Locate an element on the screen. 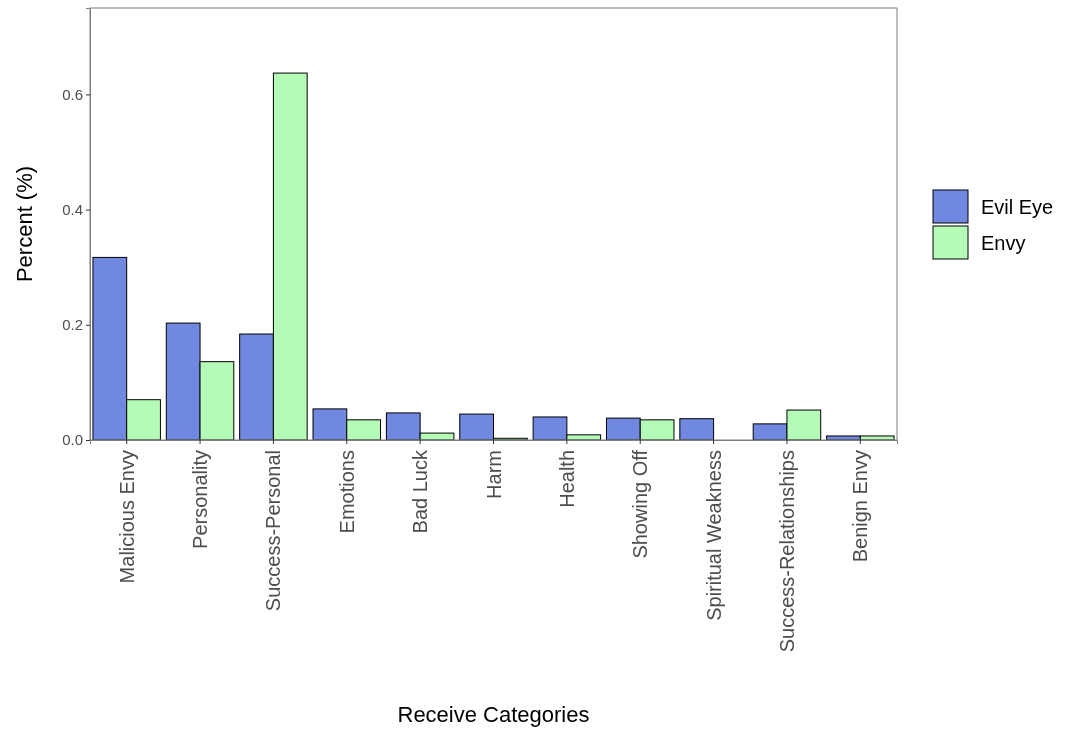  y-tick-label: 0.2 is located at coordinates (72, 325).